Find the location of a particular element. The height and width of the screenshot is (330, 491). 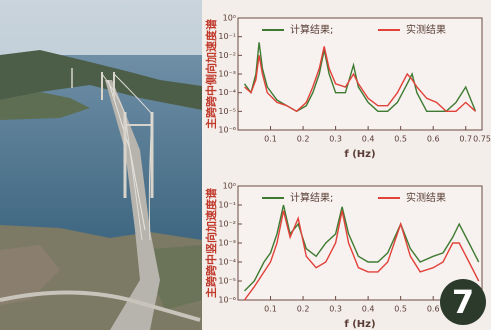

badge: 7 is located at coordinates (463, 302).